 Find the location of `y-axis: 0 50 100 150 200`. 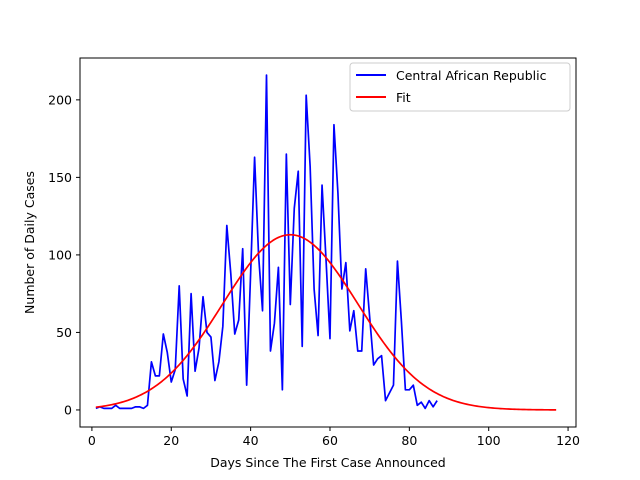

y-axis: 0 50 100 150 200 is located at coordinates (64, 254).